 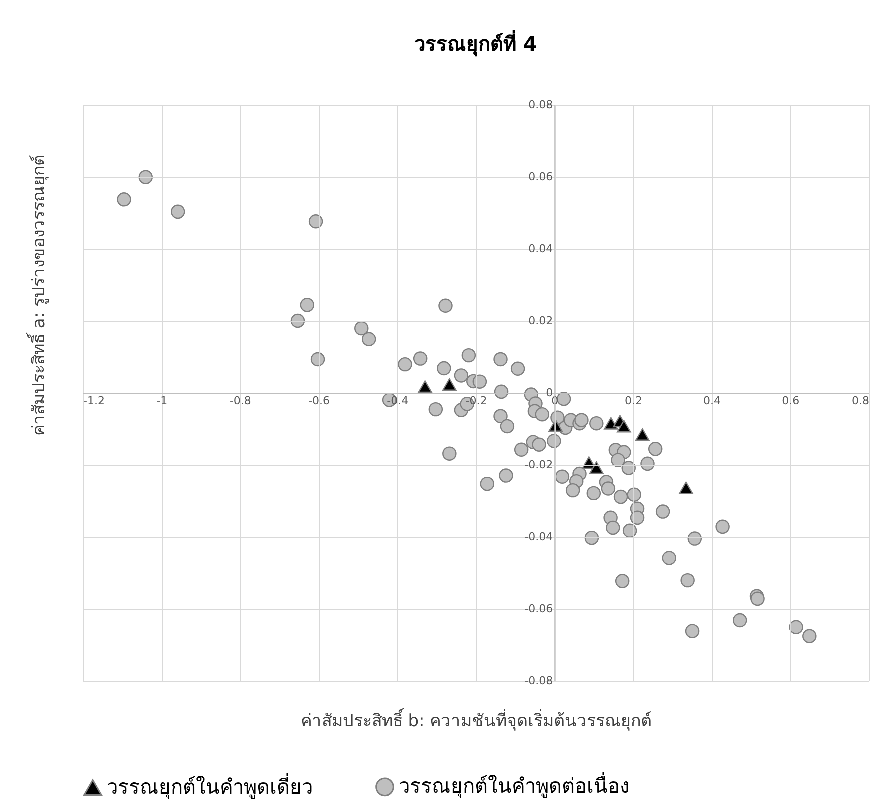 I want to click on x-tick-label: 0.2, so click(x=633, y=401).